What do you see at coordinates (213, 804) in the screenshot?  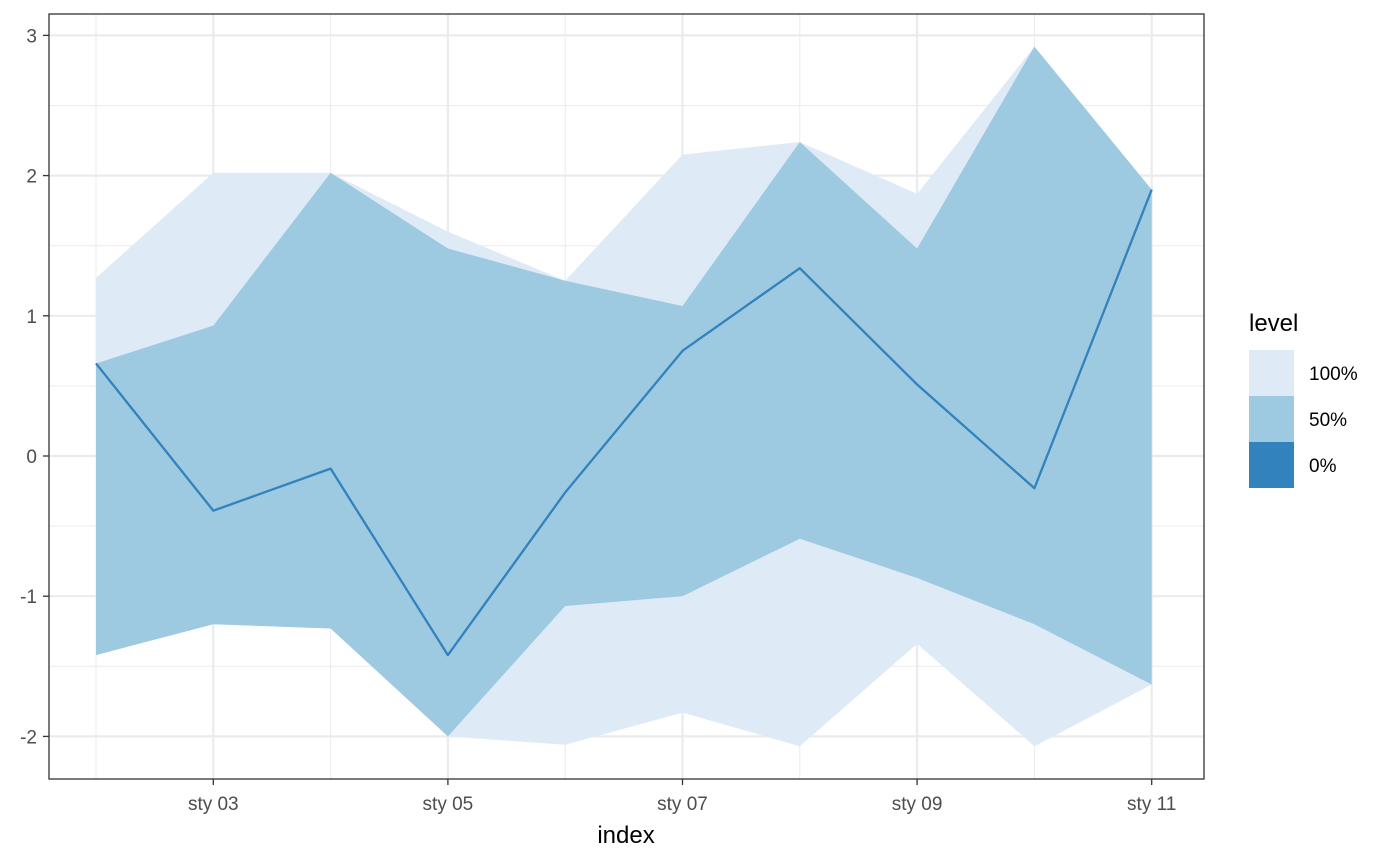 I see `x-tick-label: sty 03` at bounding box center [213, 804].